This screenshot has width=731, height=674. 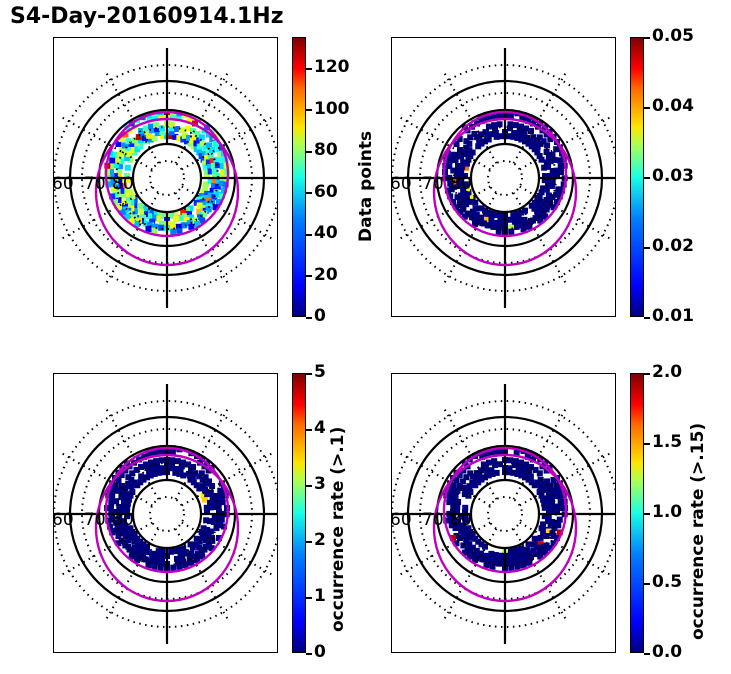 I want to click on polar-panel-data-points: 60 70 80, so click(x=165, y=177).